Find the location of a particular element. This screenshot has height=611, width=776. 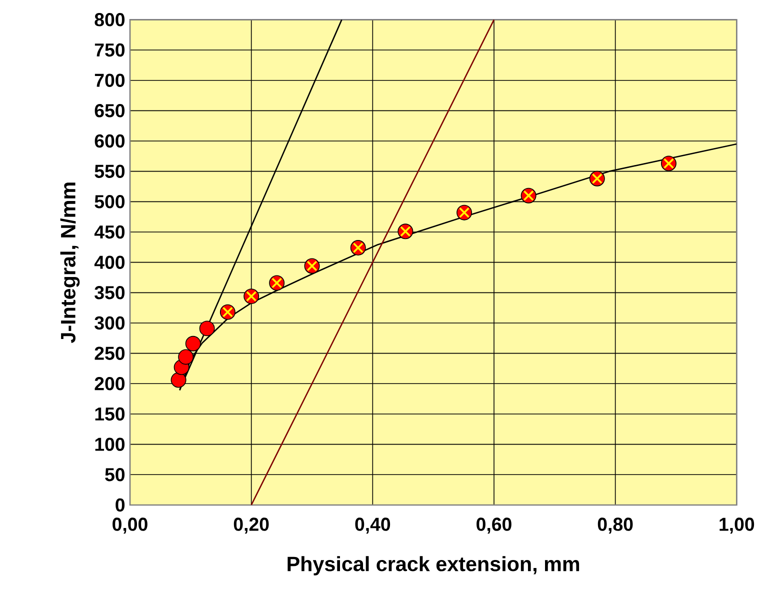

y-tick-label: 550 is located at coordinates (109, 171).